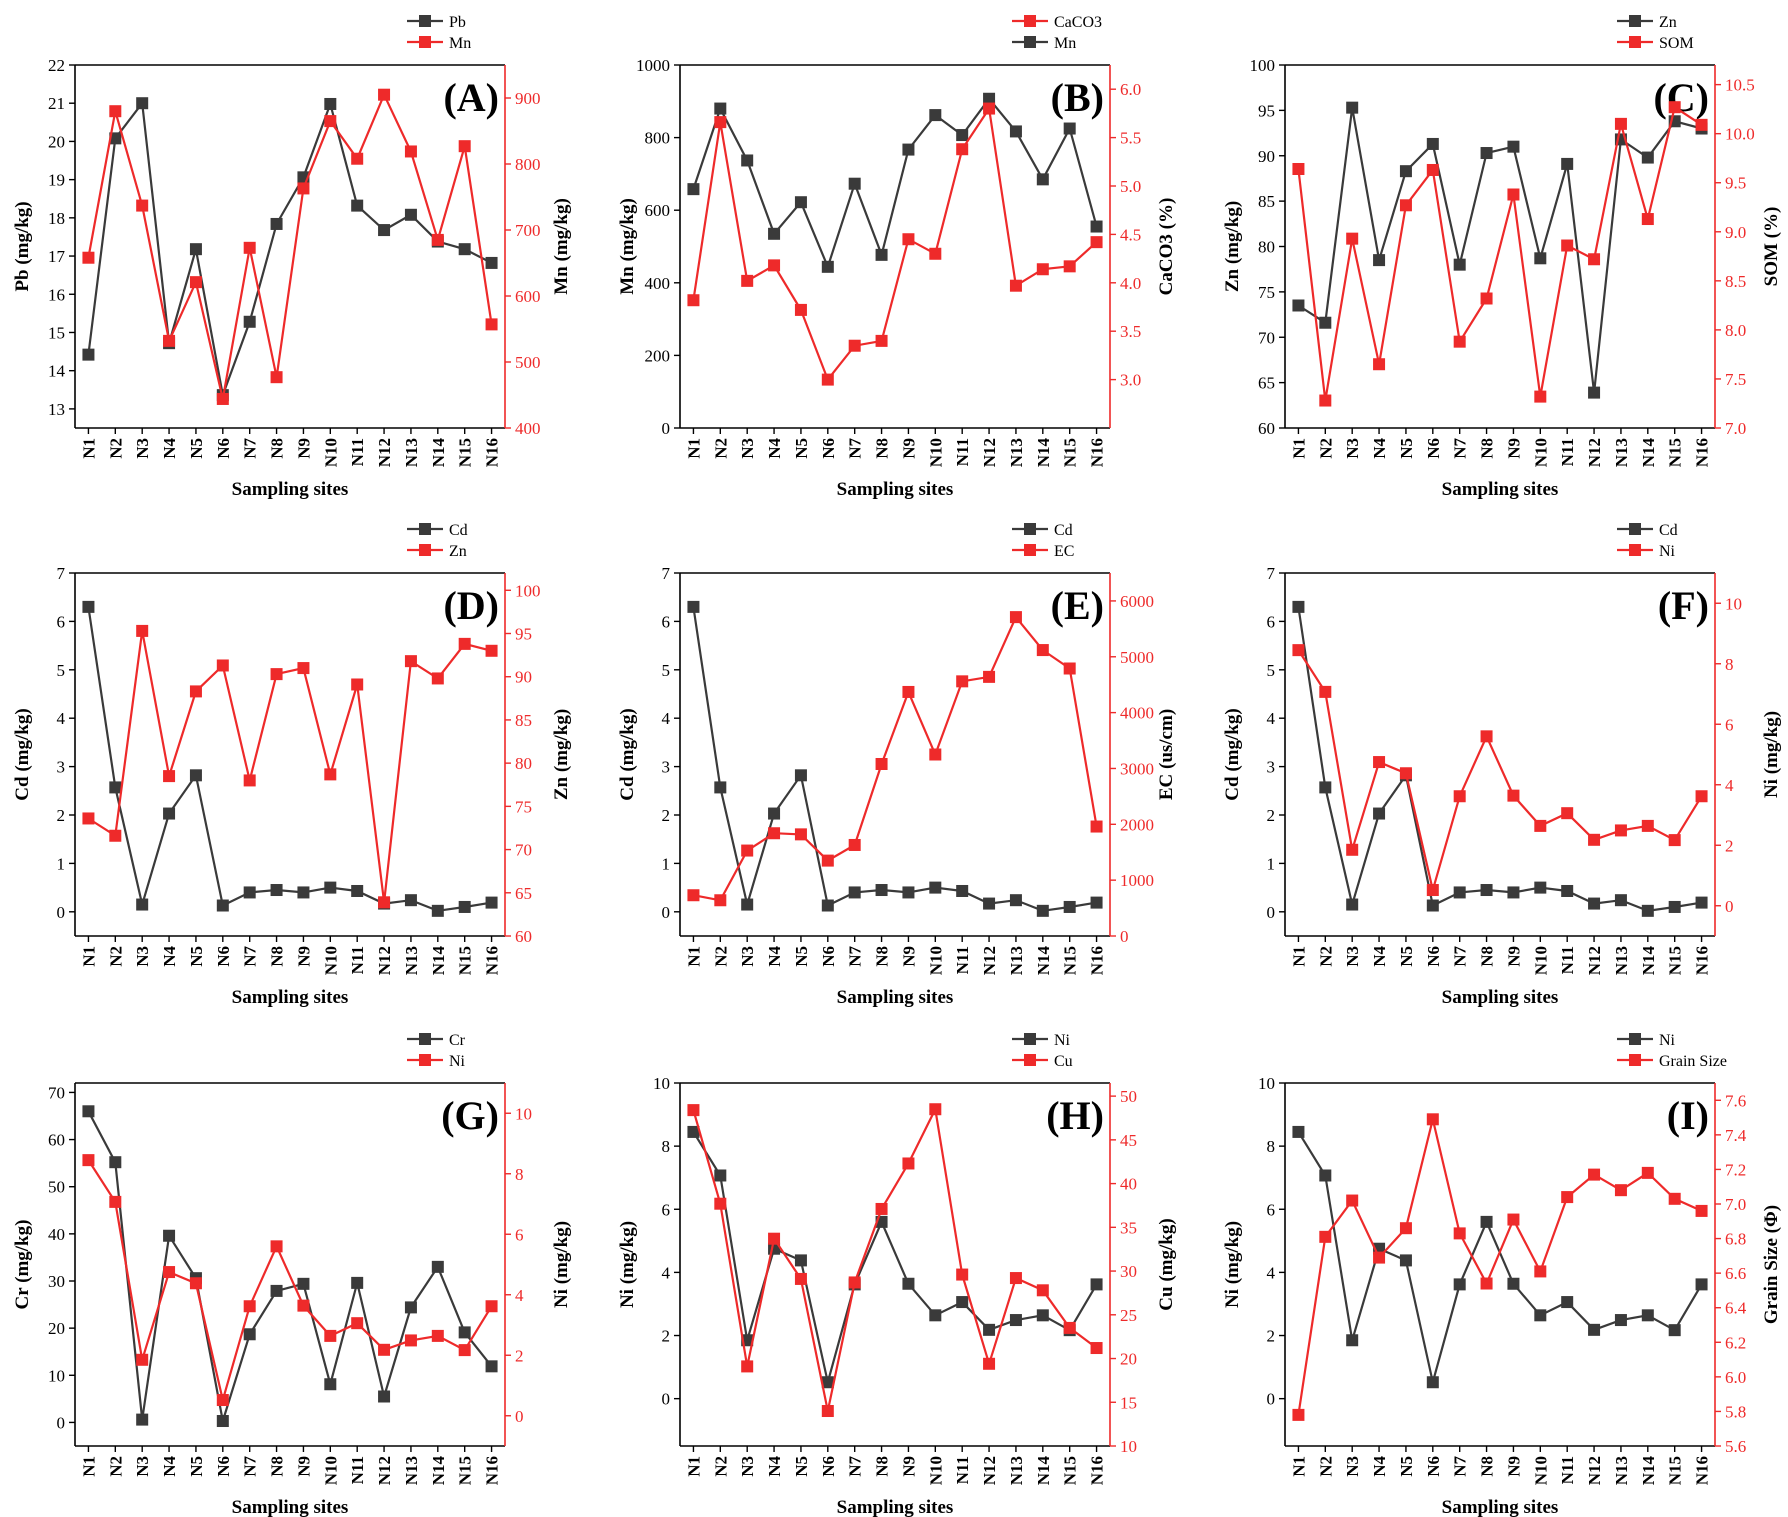  Describe the element at coordinates (88, 448) in the screenshot. I see `x-tick-label: N1` at that location.